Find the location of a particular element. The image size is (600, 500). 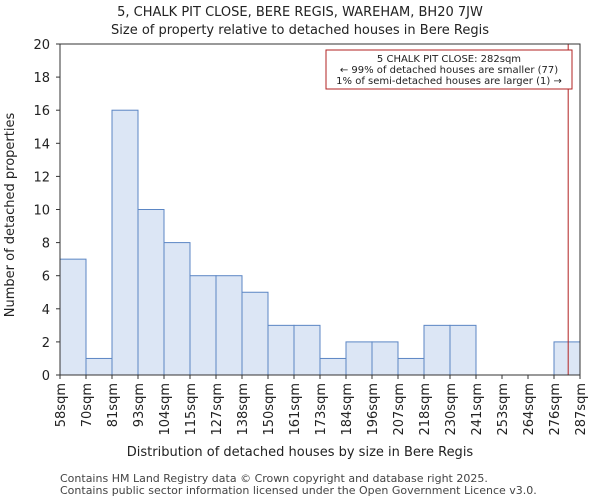

y-tick-label: 4 is located at coordinates (46, 310).